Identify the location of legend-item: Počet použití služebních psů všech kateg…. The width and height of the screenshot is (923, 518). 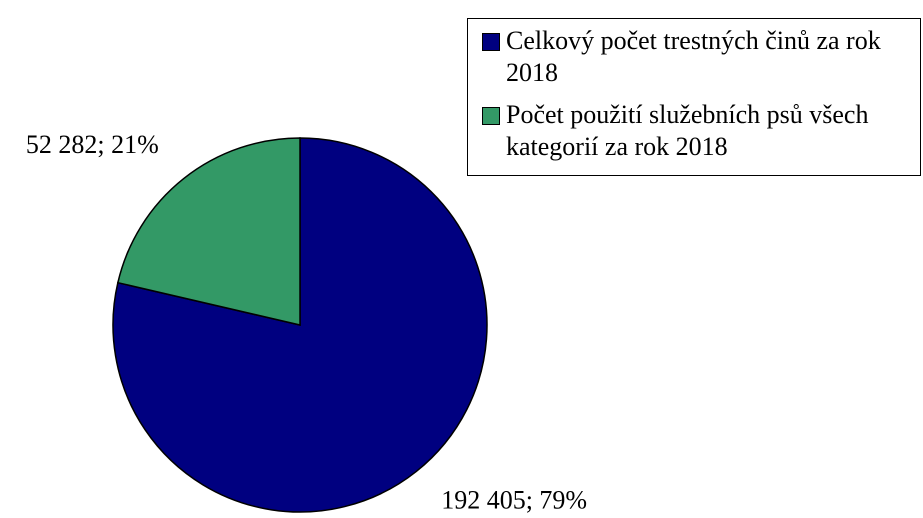
(698, 131).